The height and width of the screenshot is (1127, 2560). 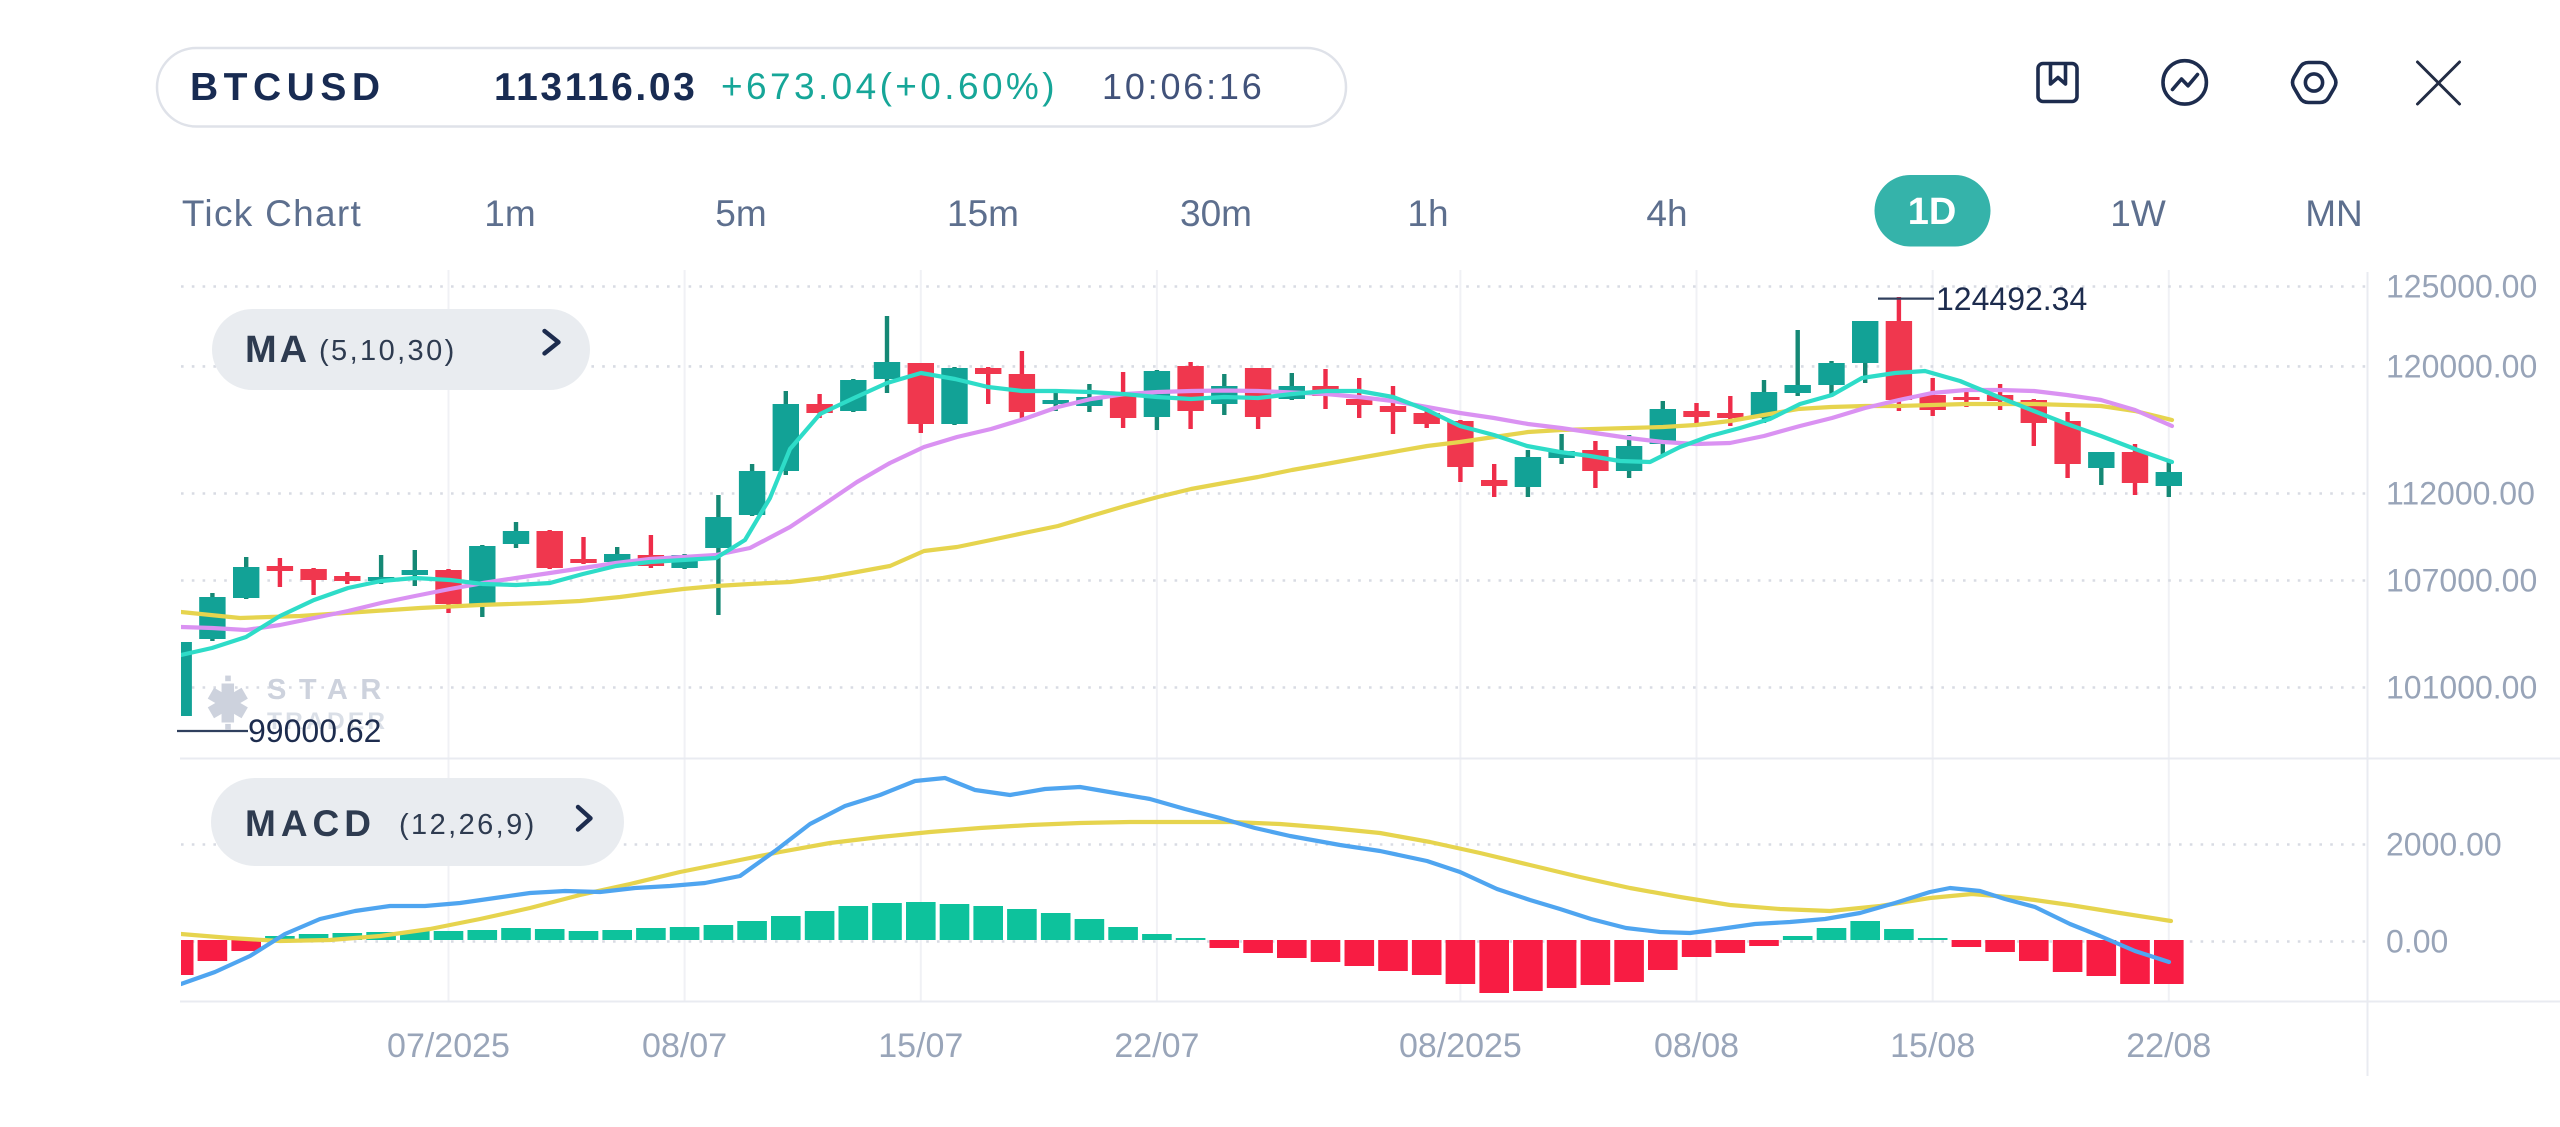 I want to click on svg-text: 5m, so click(x=740, y=213).